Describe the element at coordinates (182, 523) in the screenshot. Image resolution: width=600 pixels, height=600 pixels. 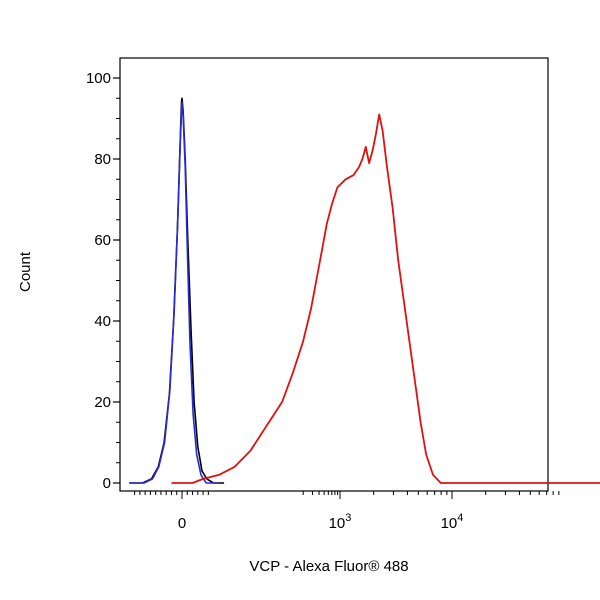
I see `x-tick-label-0: 0` at that location.